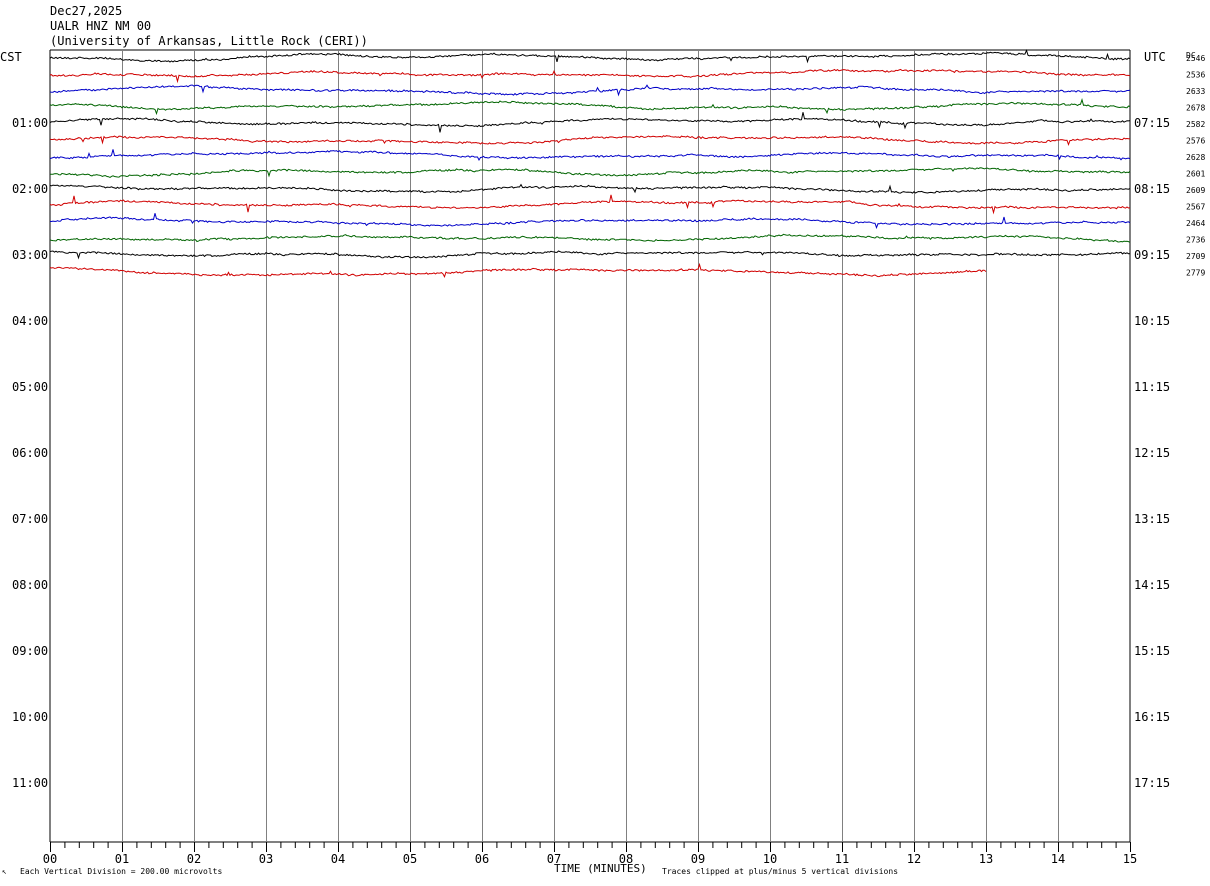 This screenshot has height=886, width=1210. What do you see at coordinates (1152, 519) in the screenshot?
I see `right-hour-label: 13:15` at bounding box center [1152, 519].